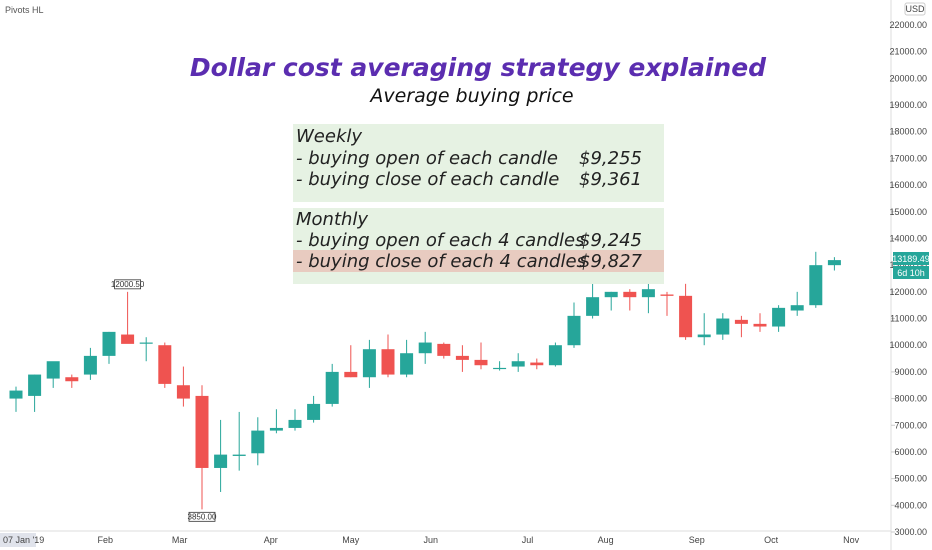  What do you see at coordinates (440, 240) in the screenshot?
I see `monthly-row-label: - buying open of each 4 candles` at bounding box center [440, 240].